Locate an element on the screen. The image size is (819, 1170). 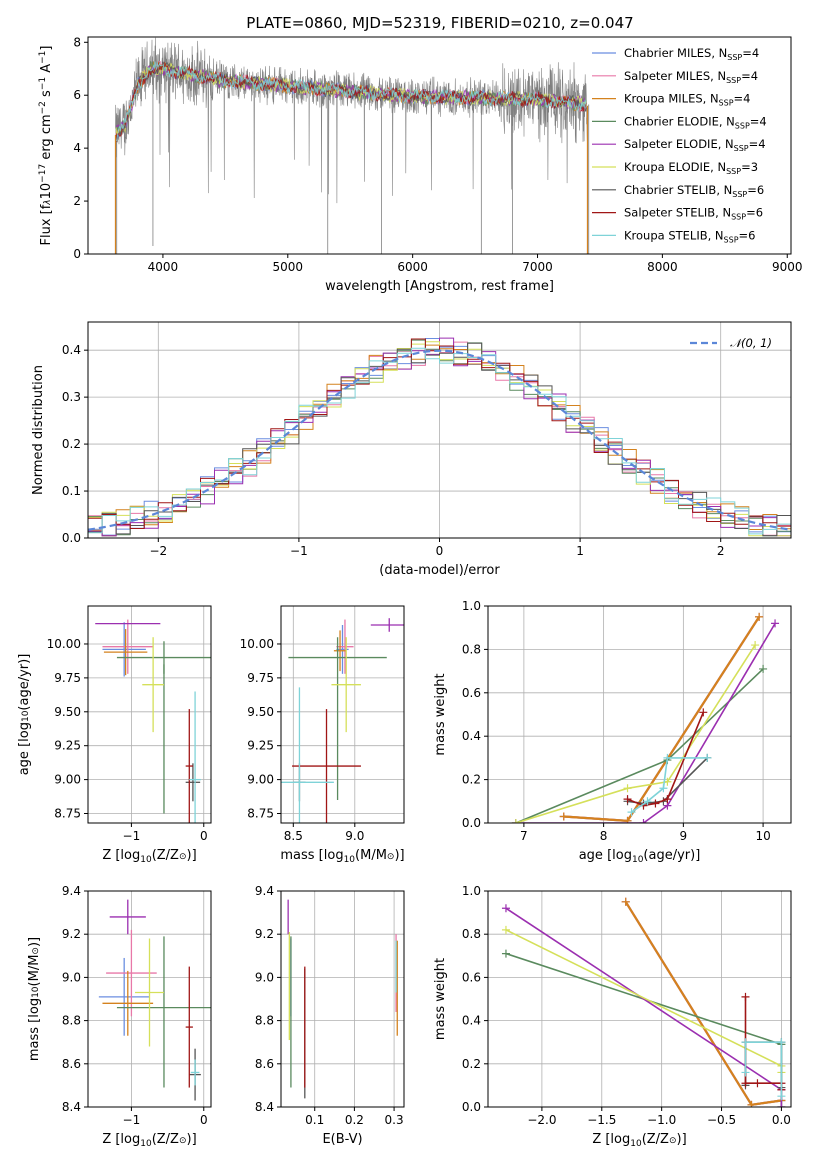
y-tick-label: 10.00 is located at coordinates (257, 644).